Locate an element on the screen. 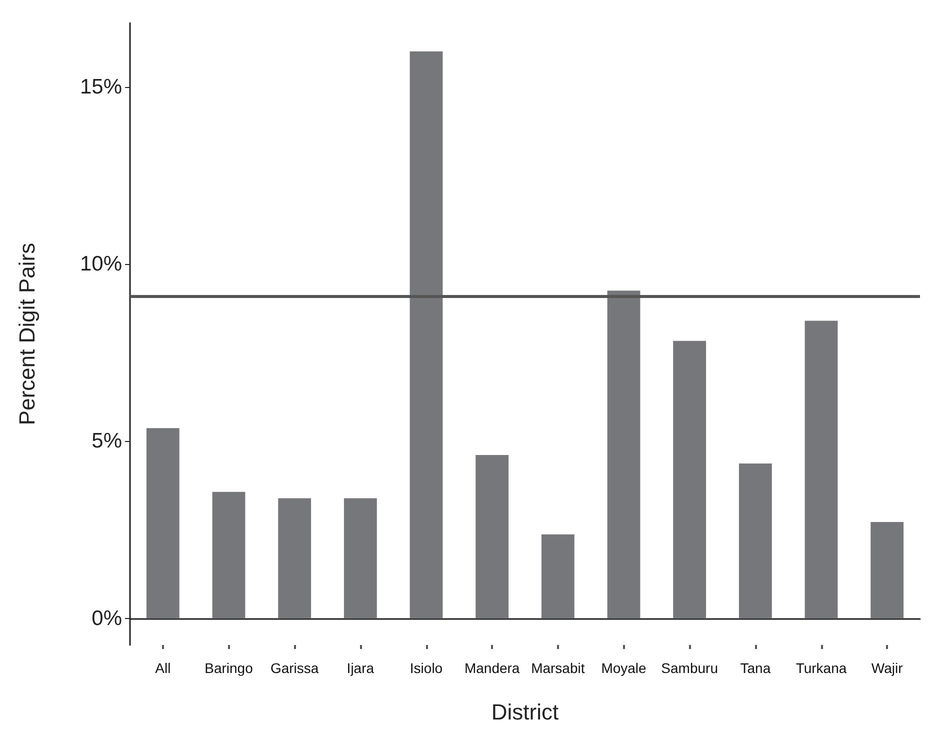 The image size is (944, 744). y-tick-label: 10% is located at coordinates (101, 264).